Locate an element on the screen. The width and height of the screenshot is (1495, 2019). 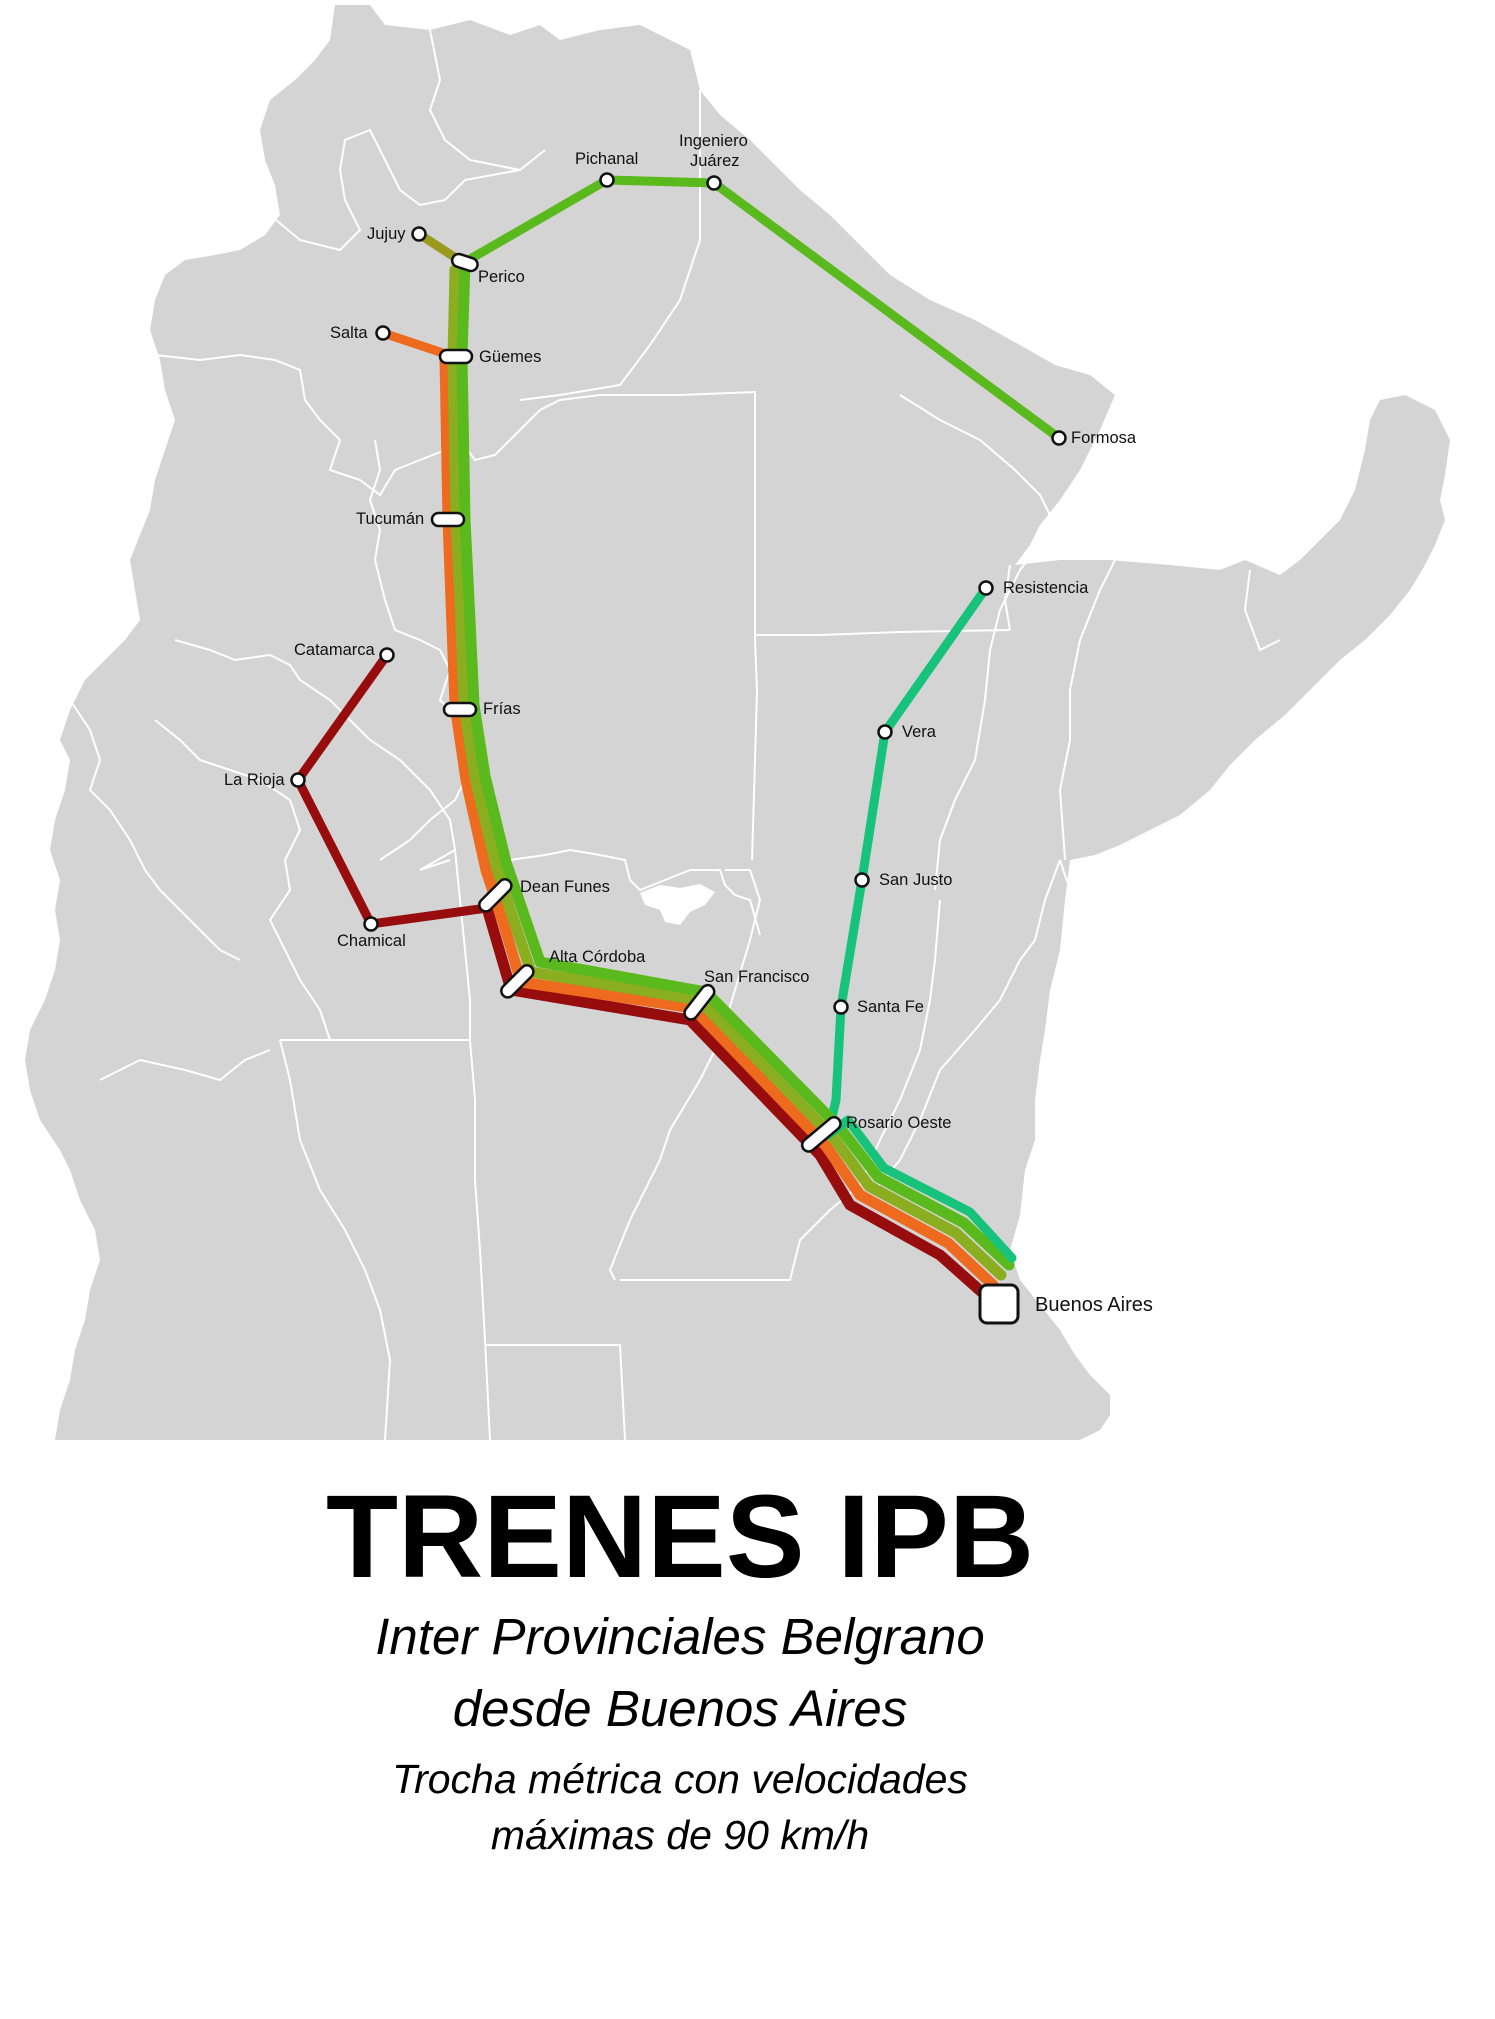
station-dot-catamarca is located at coordinates (387, 655).